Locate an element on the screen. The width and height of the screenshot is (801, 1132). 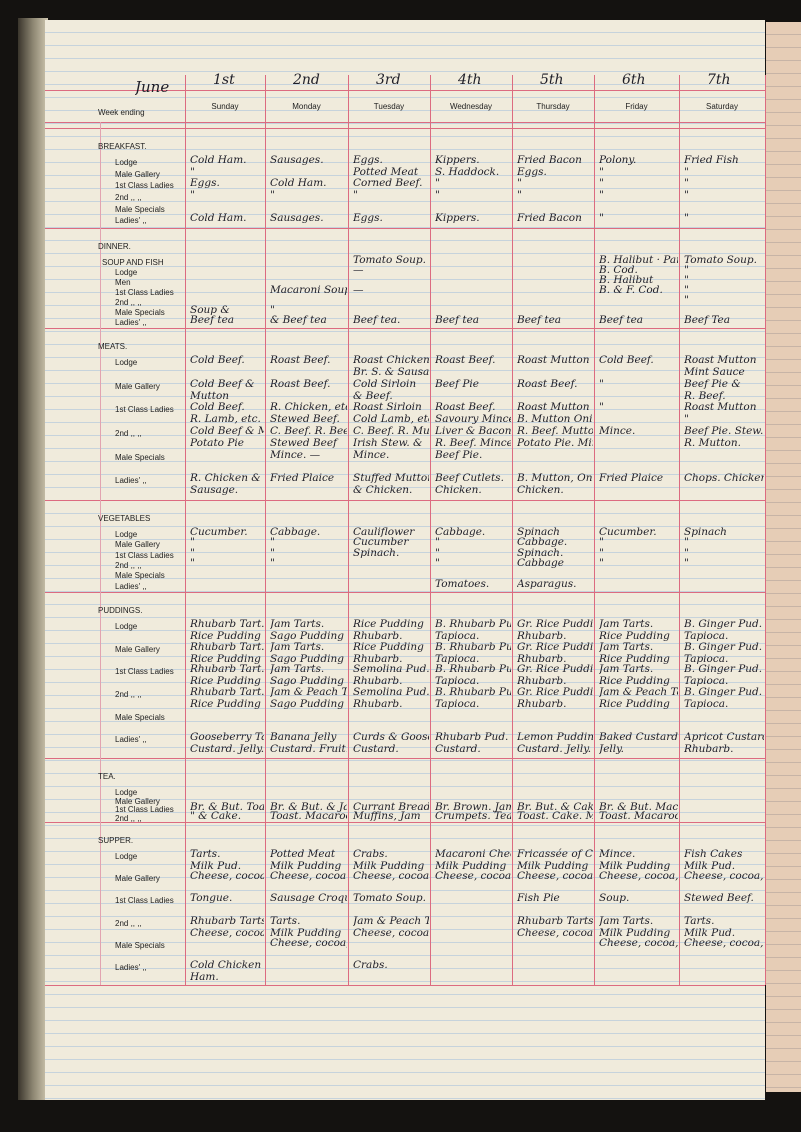
menu-entry: Mince. is located at coordinates (371, 454).